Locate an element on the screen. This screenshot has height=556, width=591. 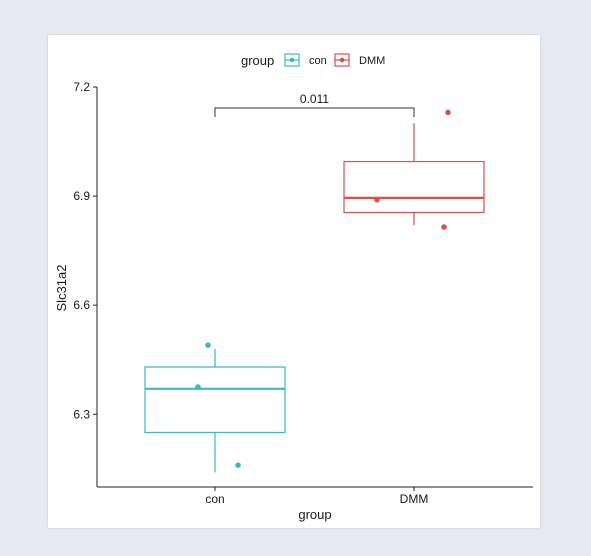
x-tick-label: con is located at coordinates (214, 499).